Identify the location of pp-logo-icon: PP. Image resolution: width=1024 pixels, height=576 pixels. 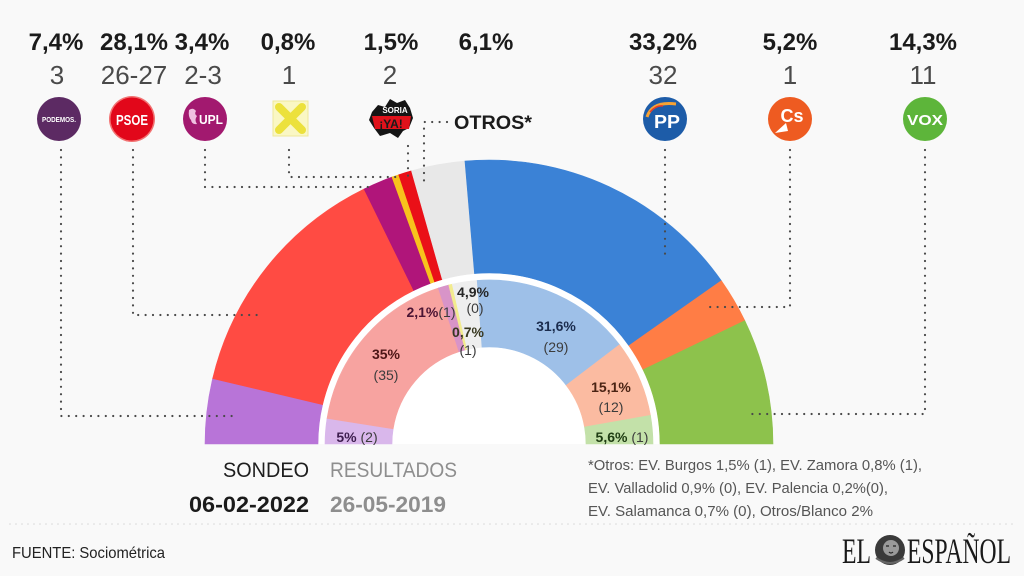
(665, 119).